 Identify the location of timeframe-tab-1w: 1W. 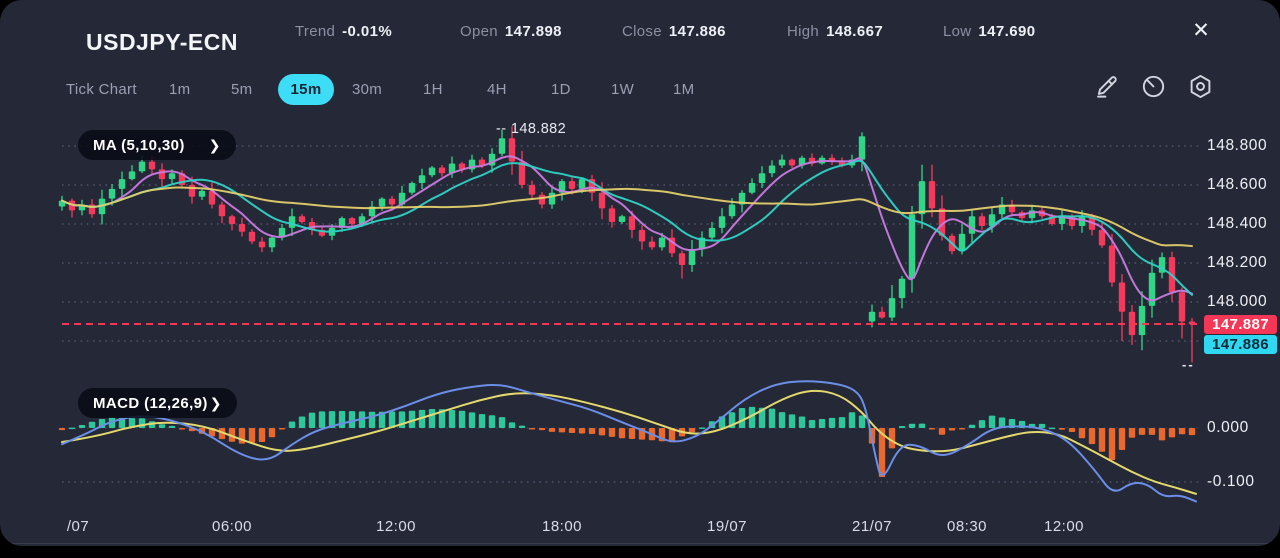
(622, 89).